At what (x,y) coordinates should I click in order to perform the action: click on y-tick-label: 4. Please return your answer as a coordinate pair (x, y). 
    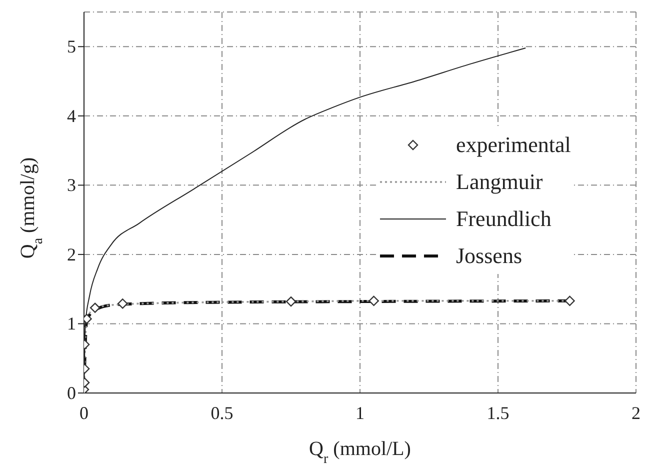
    Looking at the image, I should click on (71, 116).